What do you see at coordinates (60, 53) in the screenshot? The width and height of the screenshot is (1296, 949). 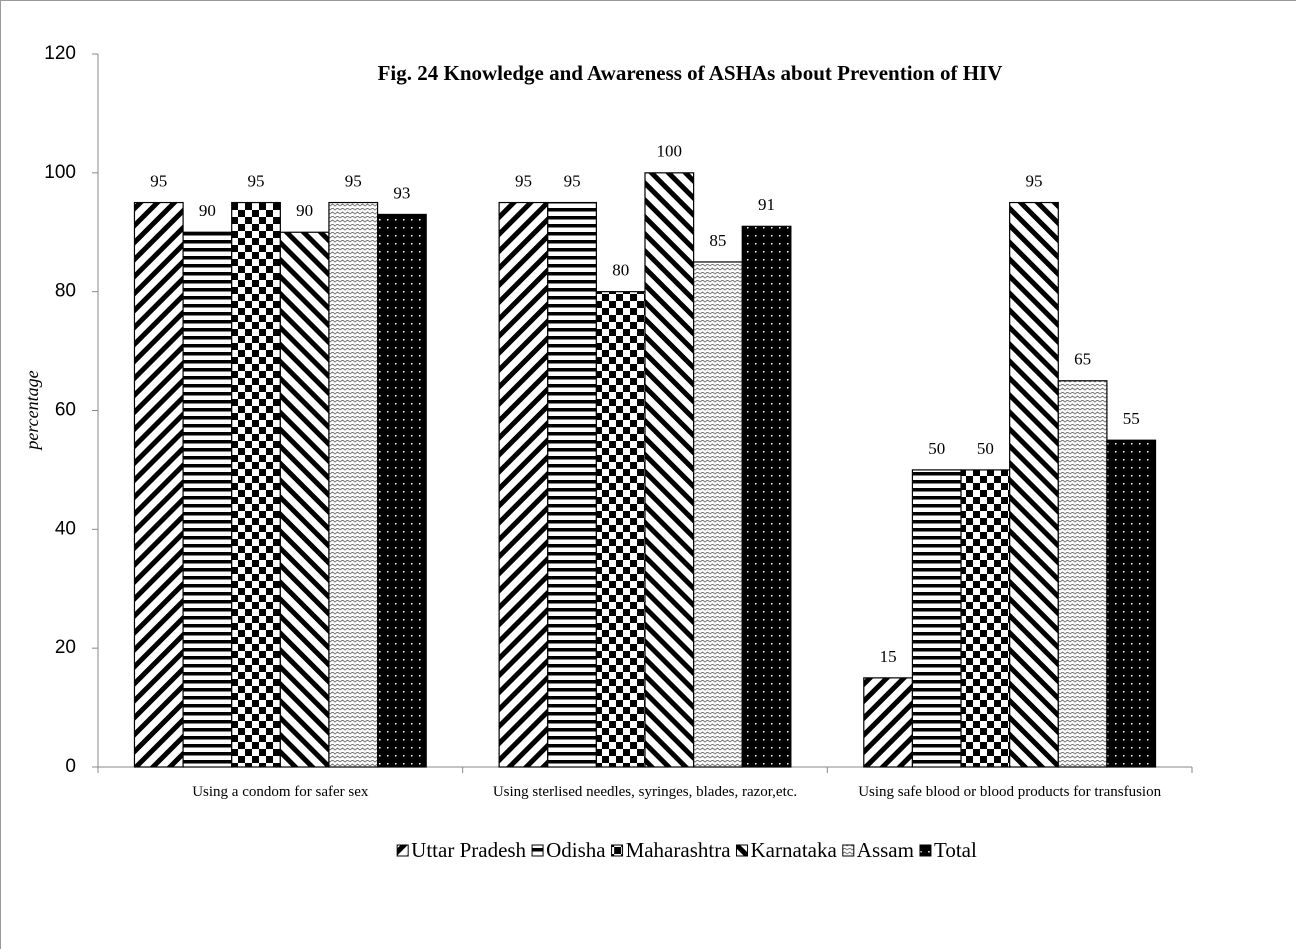 I see `y-tick-label: 120` at bounding box center [60, 53].